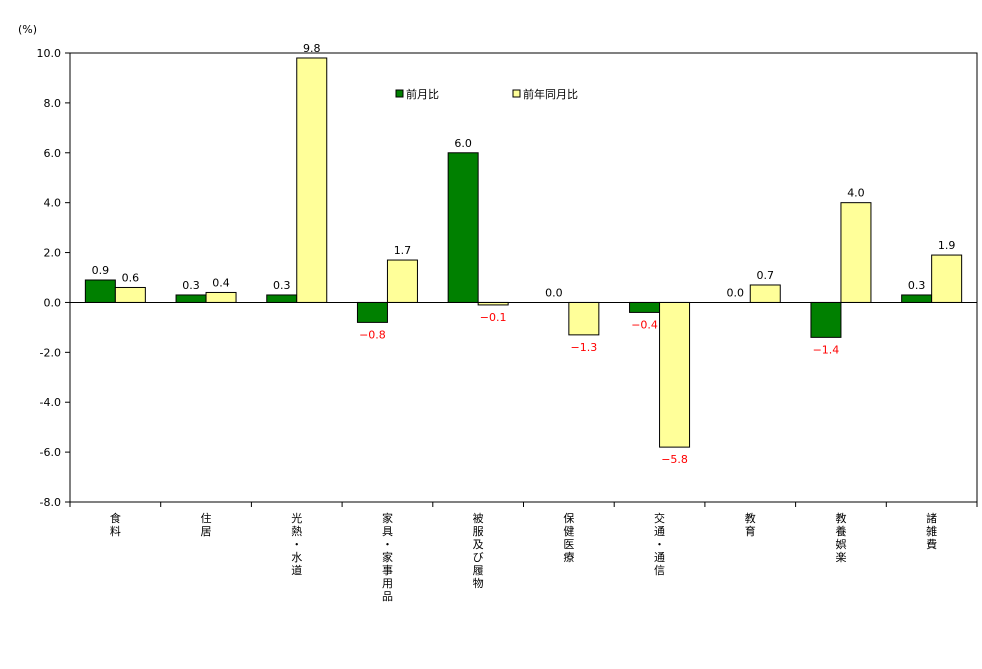  I want to click on x-category-char: び, so click(478, 557).